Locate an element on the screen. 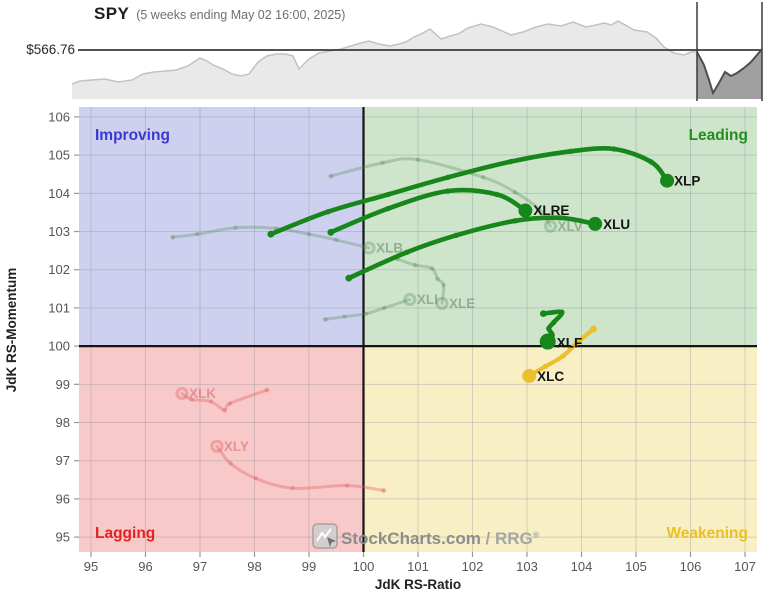  tail-path-XLY is located at coordinates (300, 468).